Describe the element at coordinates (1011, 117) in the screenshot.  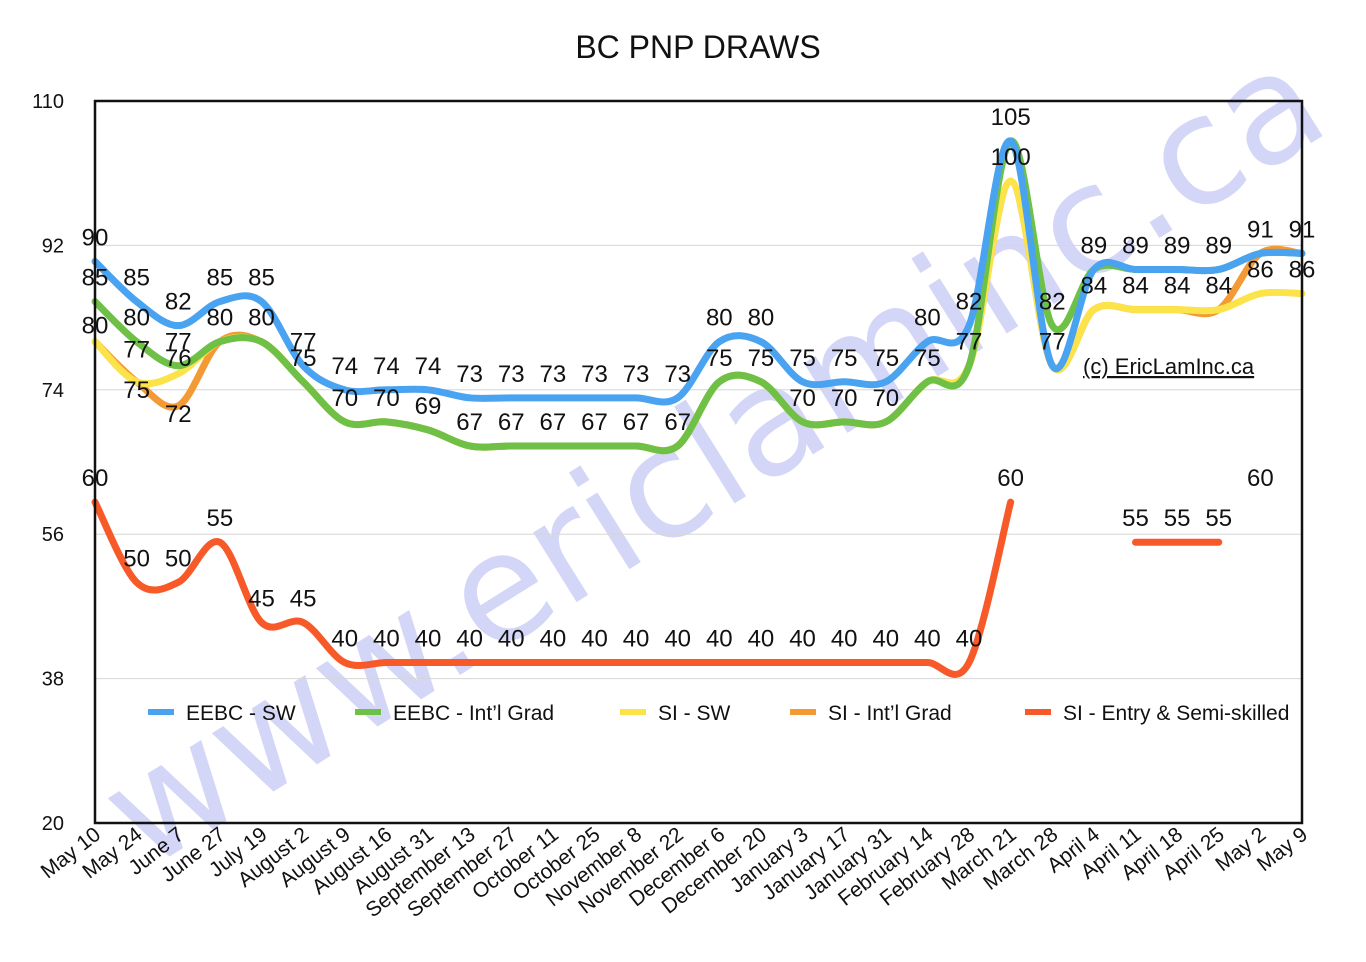
I see `data-label: 105` at that location.